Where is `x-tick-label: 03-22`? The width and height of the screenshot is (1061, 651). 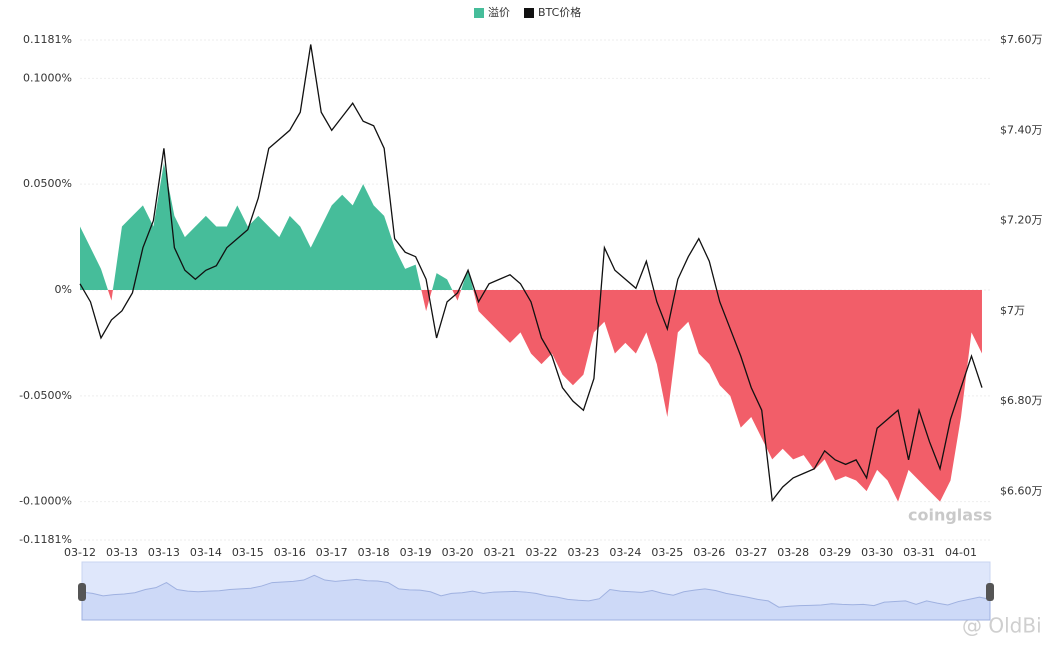 x-tick-label: 03-22 is located at coordinates (541, 552).